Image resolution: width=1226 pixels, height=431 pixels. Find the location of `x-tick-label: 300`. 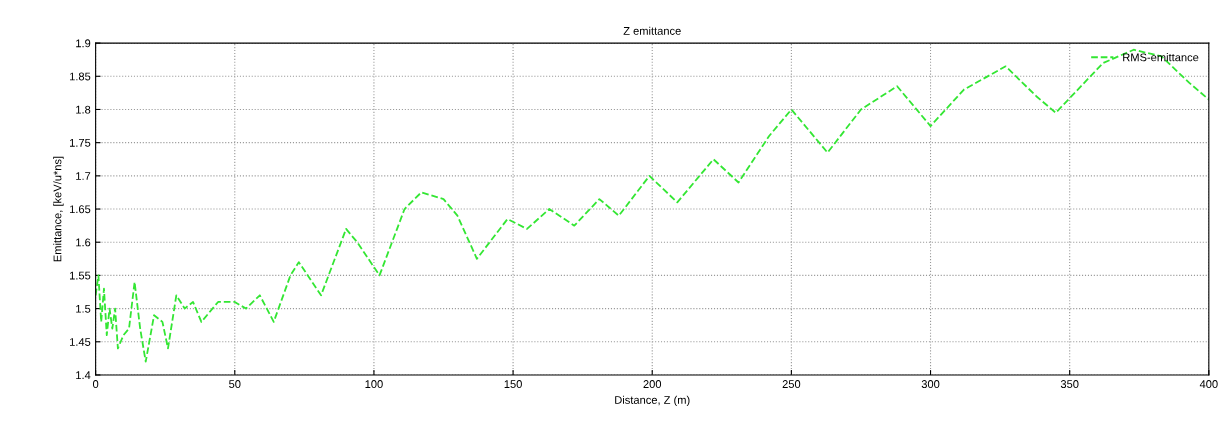

x-tick-label: 300 is located at coordinates (930, 384).